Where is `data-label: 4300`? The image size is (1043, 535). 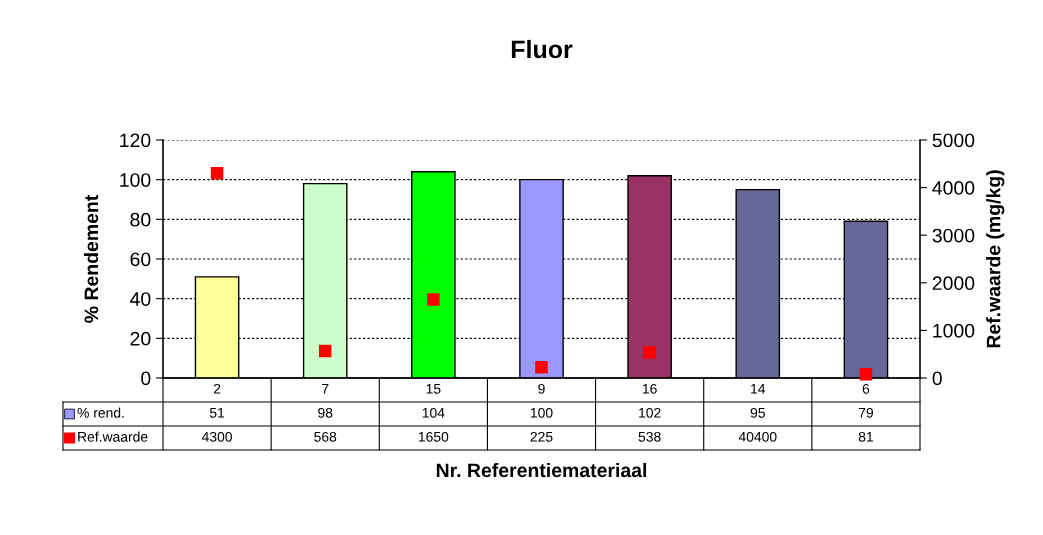 data-label: 4300 is located at coordinates (216, 436).